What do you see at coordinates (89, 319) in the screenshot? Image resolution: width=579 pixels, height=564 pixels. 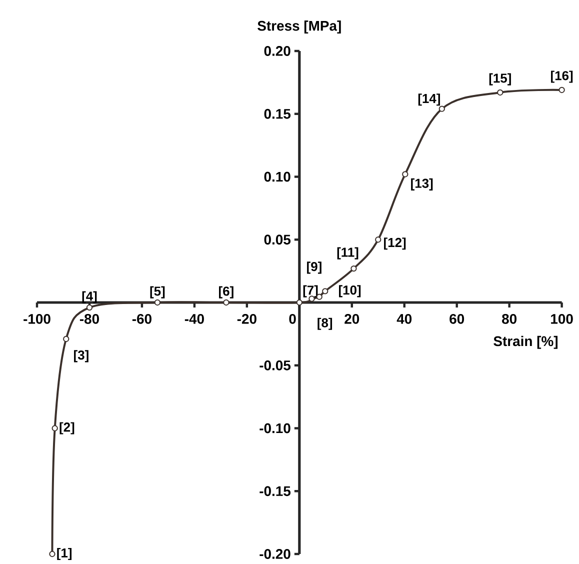 I see `x-tick-label: -80` at bounding box center [89, 319].